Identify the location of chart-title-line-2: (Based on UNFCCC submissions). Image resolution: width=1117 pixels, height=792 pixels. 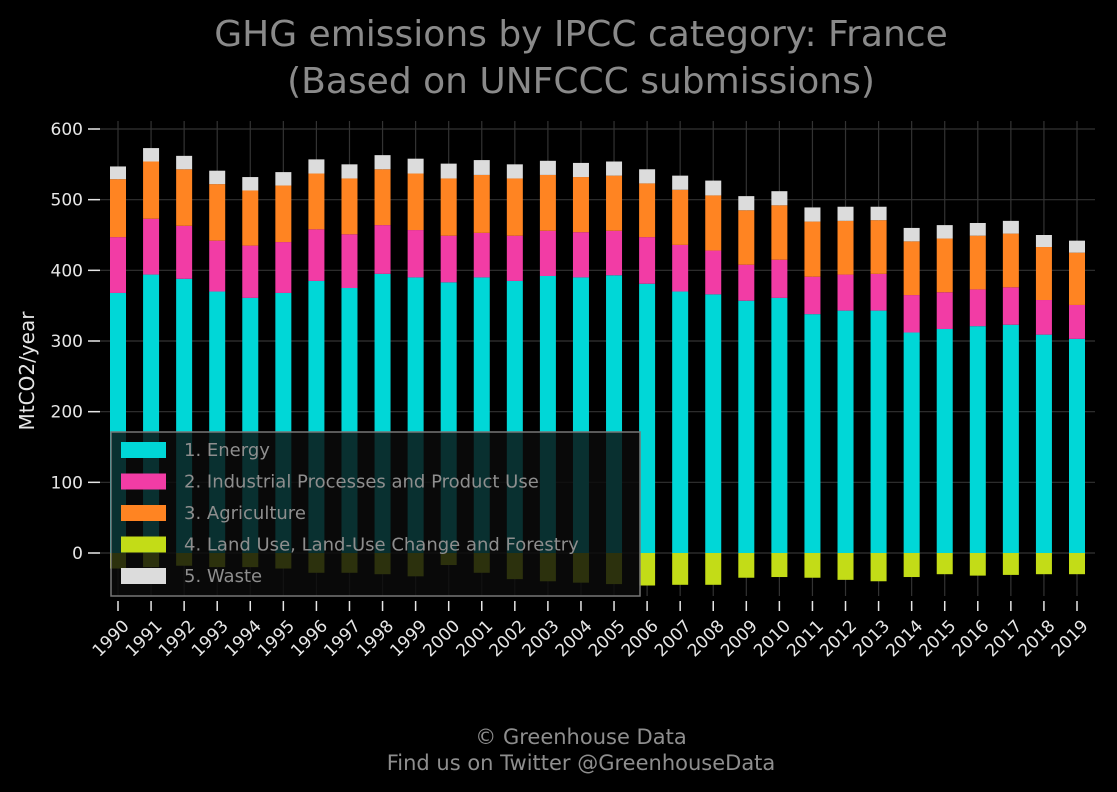
(581, 81).